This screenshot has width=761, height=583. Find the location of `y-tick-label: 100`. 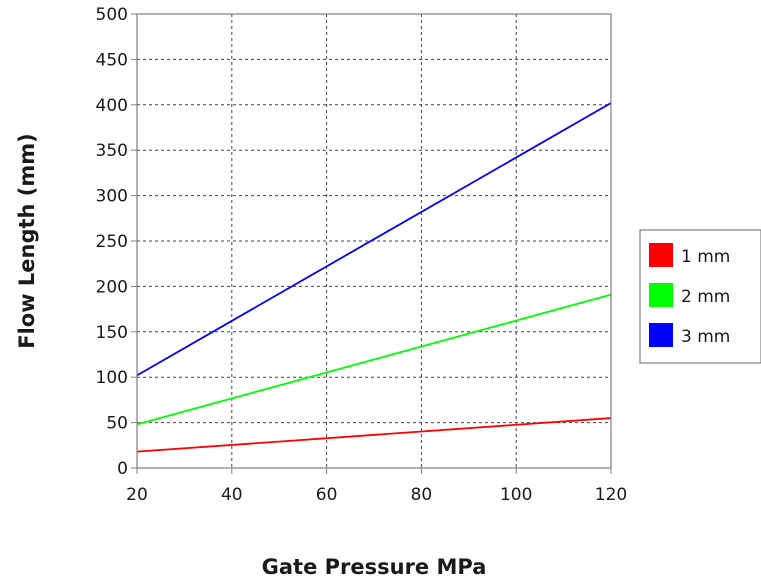

y-tick-label: 100 is located at coordinates (112, 378).